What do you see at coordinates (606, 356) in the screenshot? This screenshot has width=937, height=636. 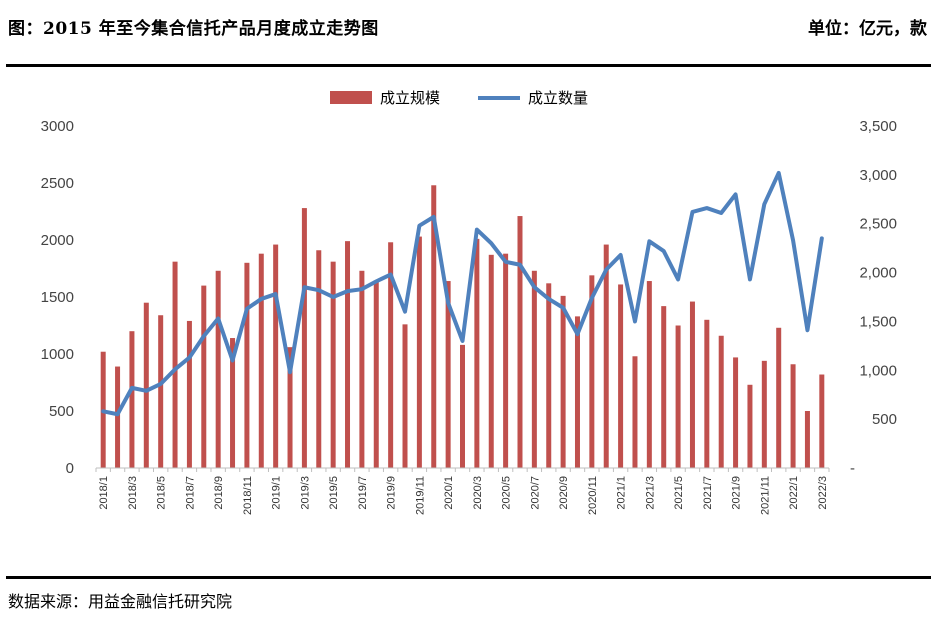 I see `bar-2020/12` at bounding box center [606, 356].